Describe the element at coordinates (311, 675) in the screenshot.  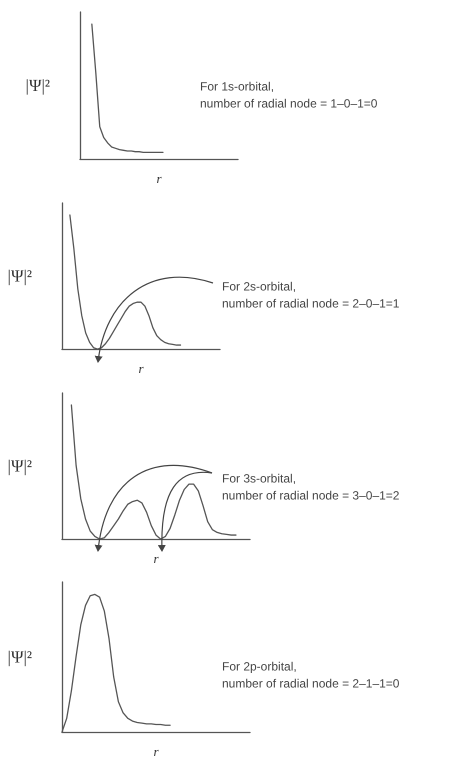
I see `annotation: For 2p-orbital, number of radial node = 2–1–1=0` at that location.